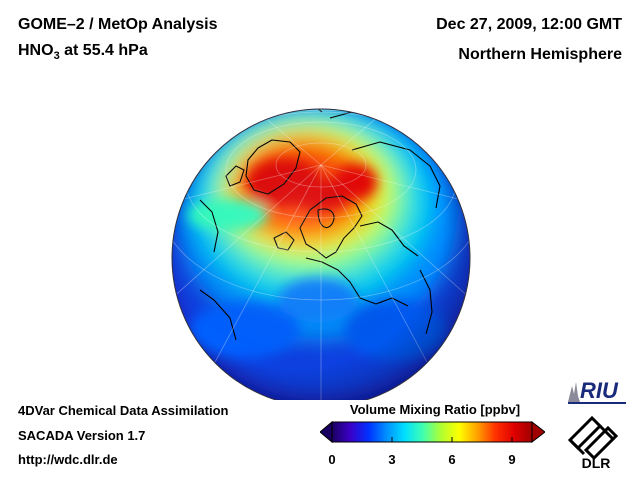 Image resolution: width=640 pixels, height=480 pixels. I want to click on url-label: http://wdc.dlr.de, so click(68, 459).